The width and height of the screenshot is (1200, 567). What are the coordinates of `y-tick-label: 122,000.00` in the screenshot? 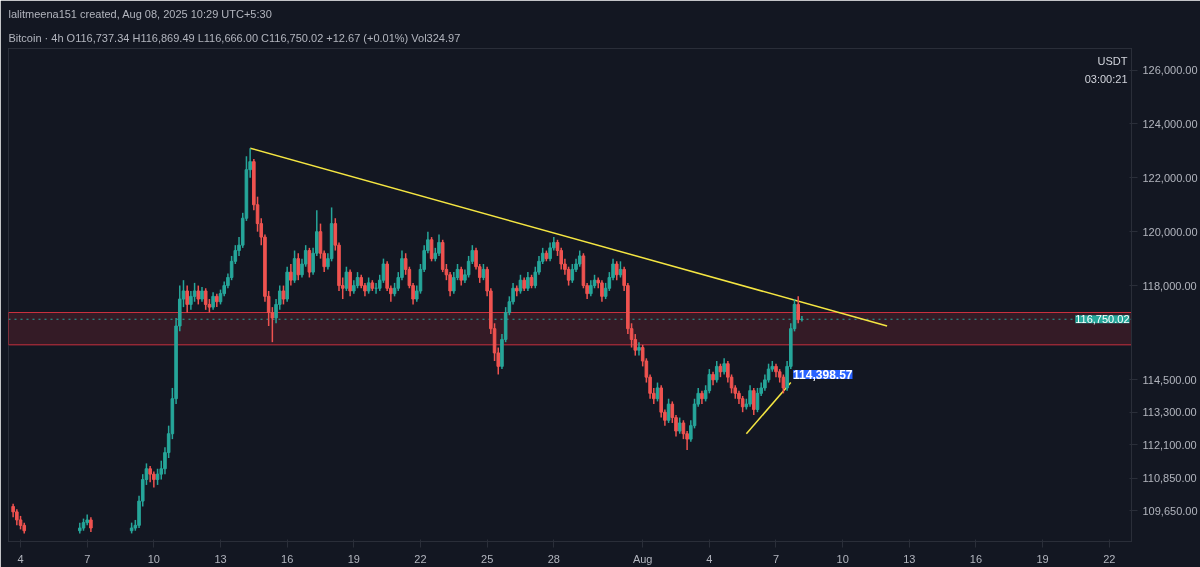 It's located at (1170, 177).